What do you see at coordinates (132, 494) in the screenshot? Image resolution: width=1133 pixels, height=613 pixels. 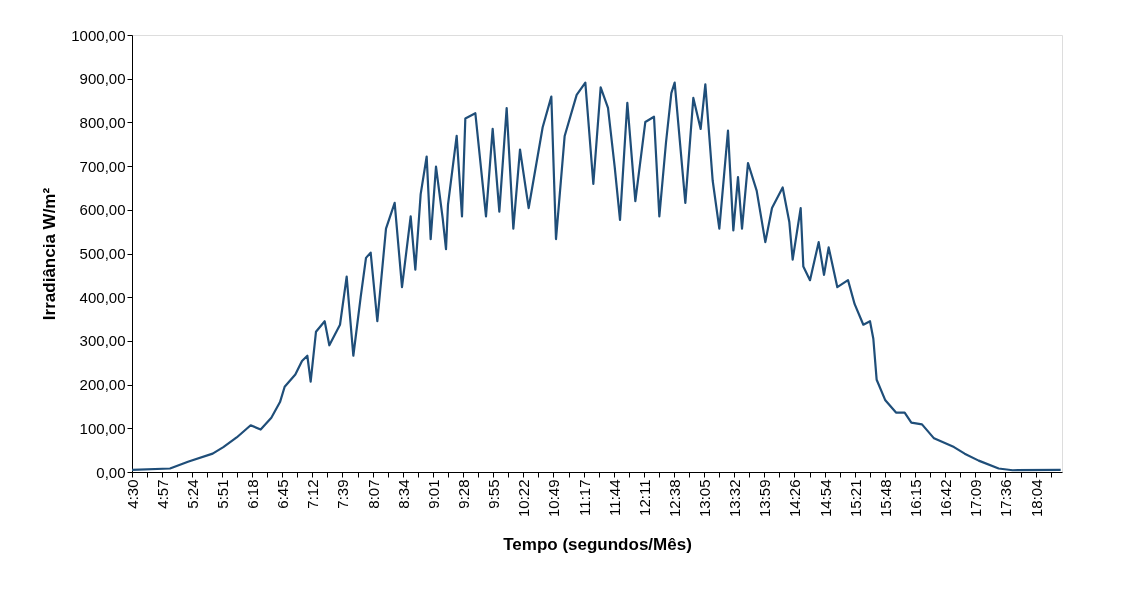 I see `x-tick-label: 4:30` at bounding box center [132, 494].